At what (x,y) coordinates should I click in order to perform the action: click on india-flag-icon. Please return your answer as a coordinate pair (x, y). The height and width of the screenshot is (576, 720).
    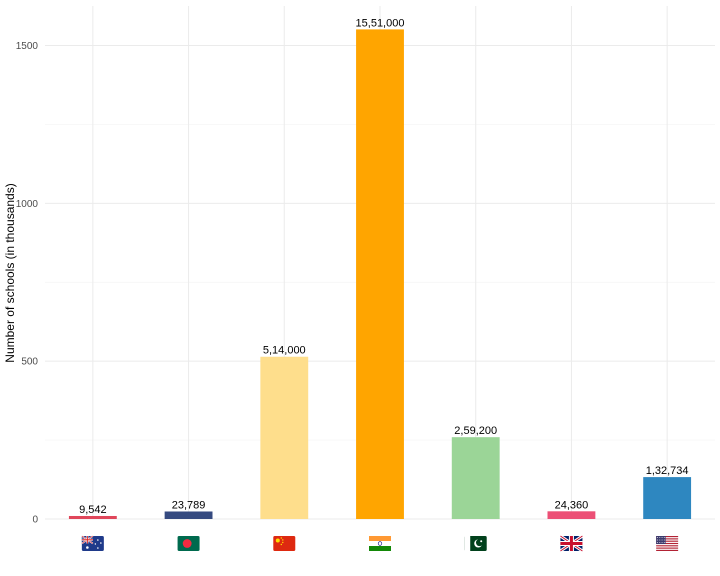
    Looking at the image, I should click on (380, 543).